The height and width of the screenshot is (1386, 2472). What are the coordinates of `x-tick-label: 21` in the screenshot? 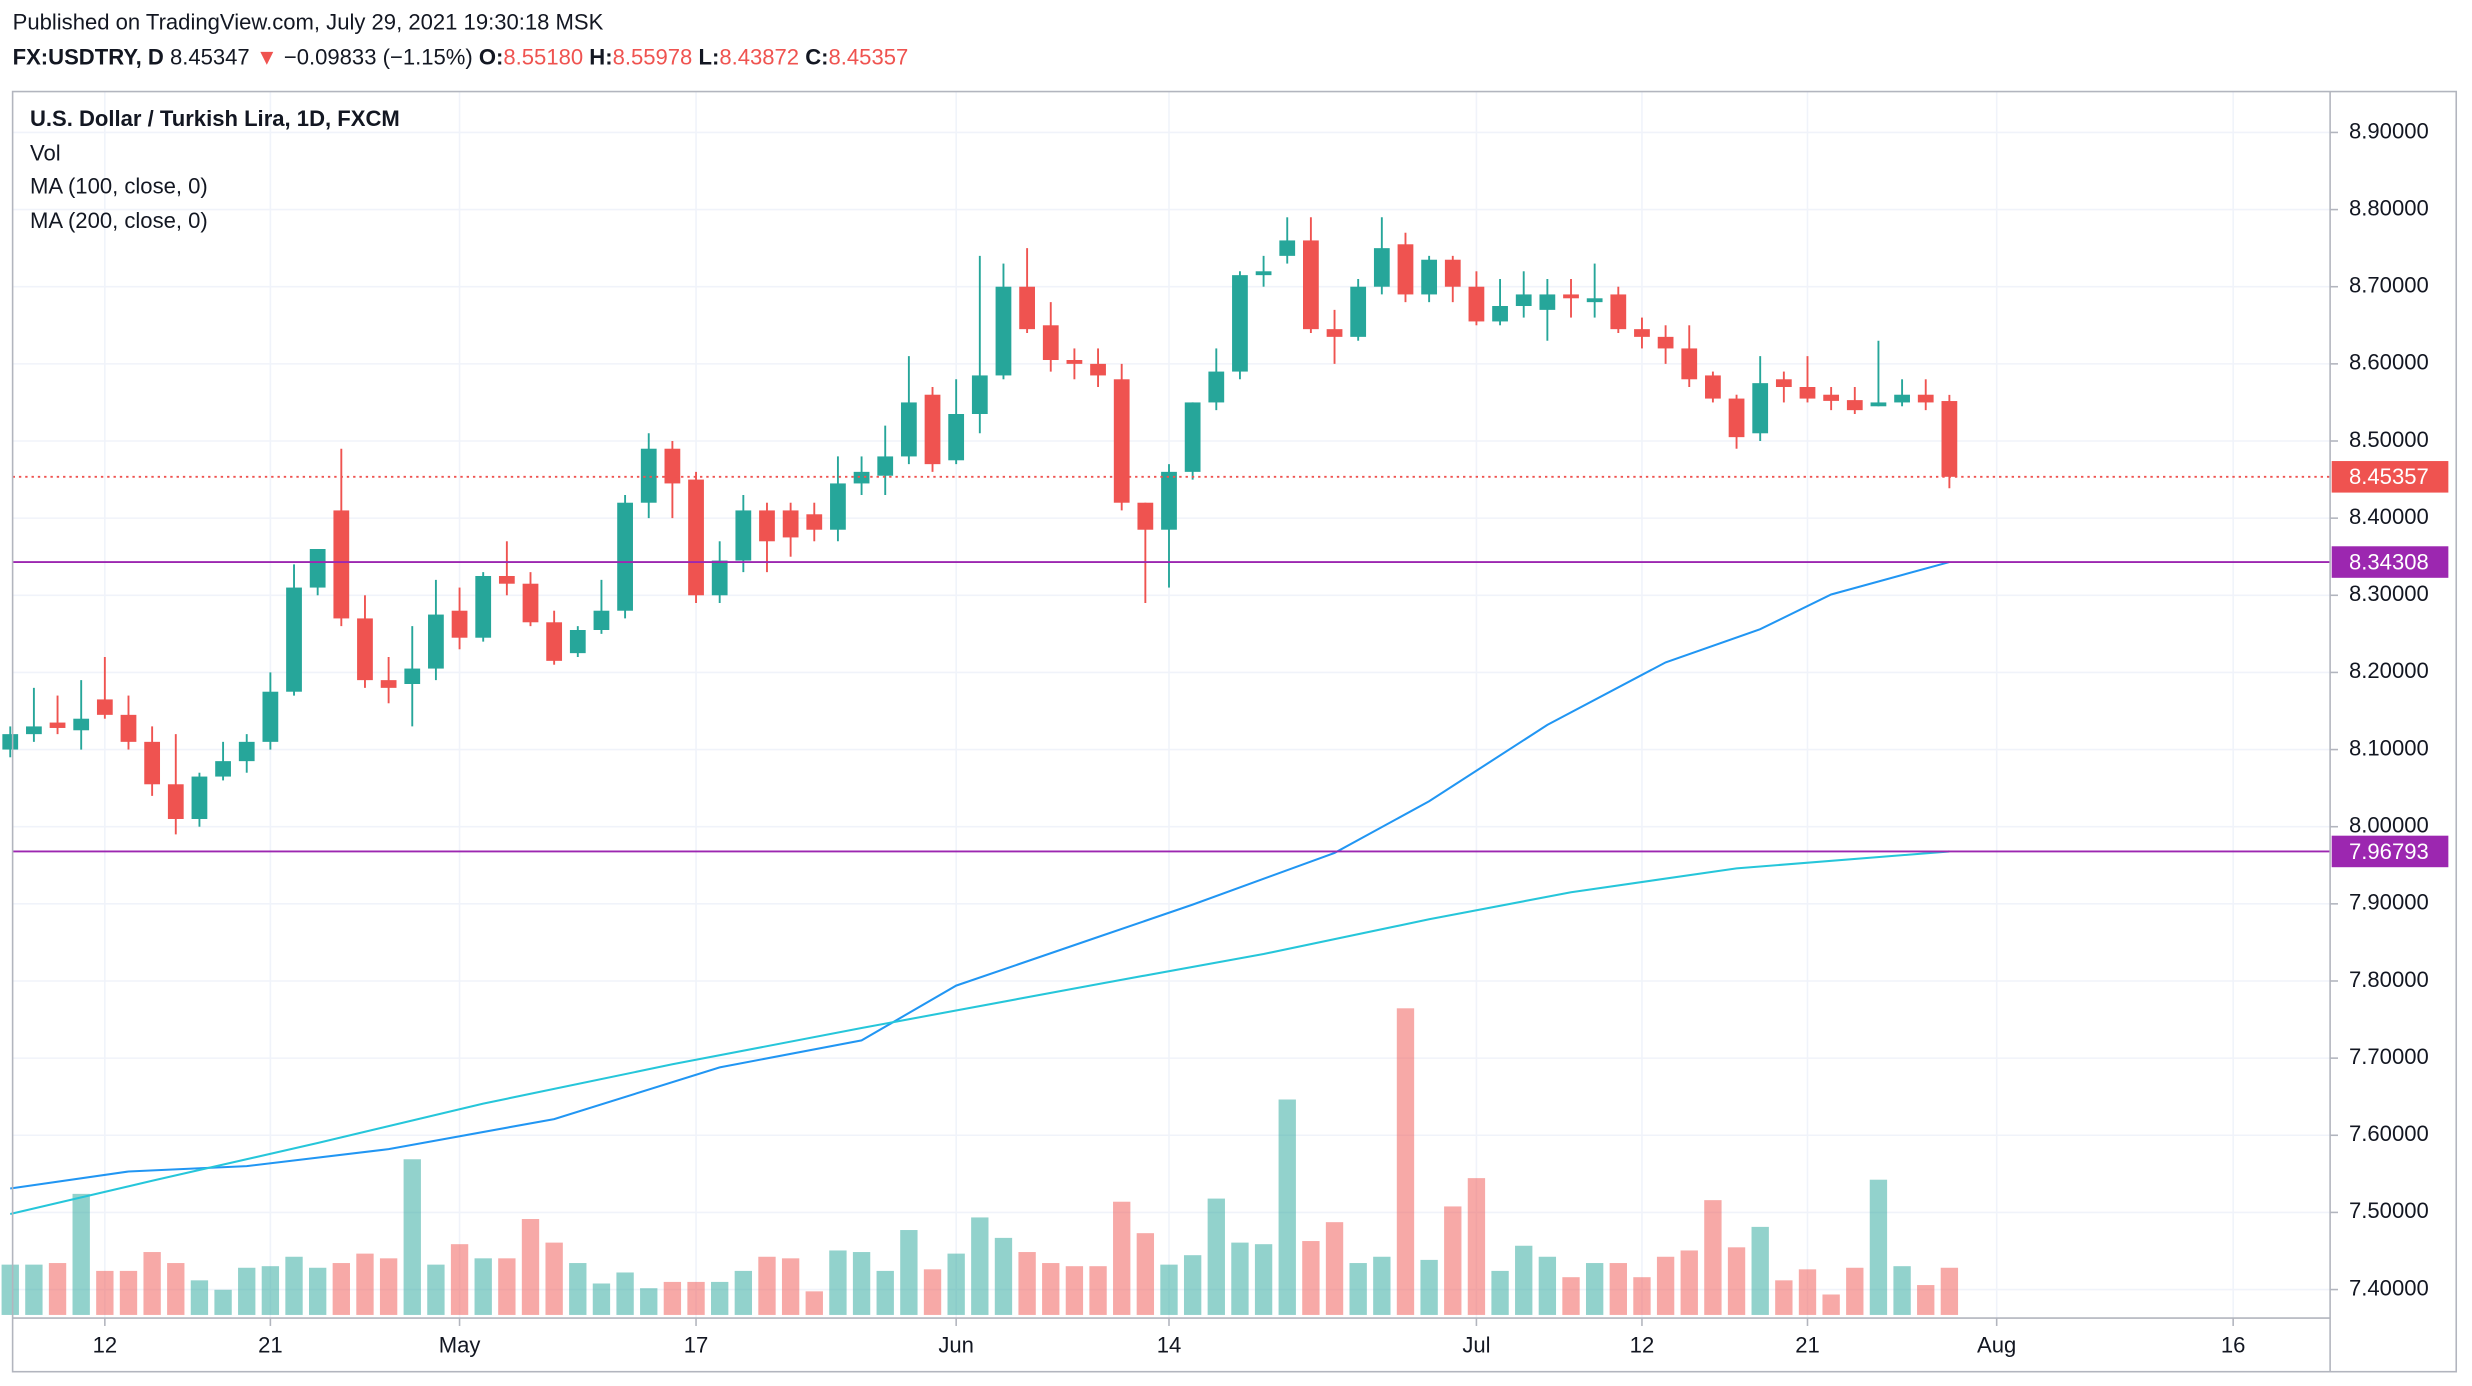 It's located at (270, 1344).